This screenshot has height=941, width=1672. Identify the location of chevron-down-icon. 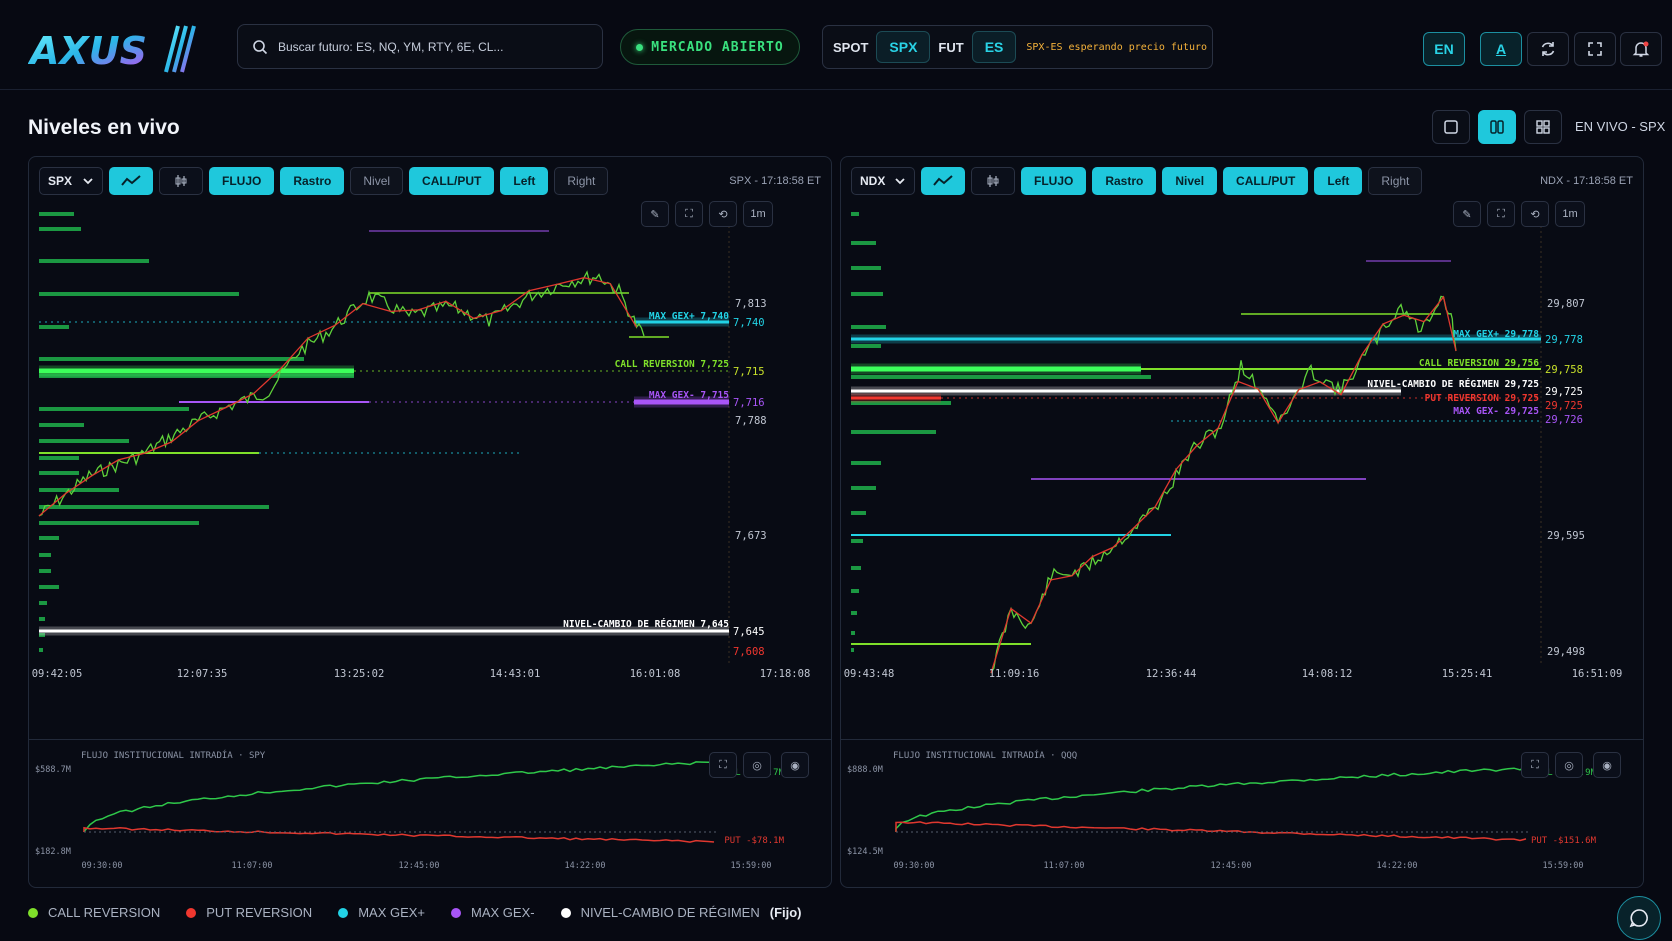
(900, 181).